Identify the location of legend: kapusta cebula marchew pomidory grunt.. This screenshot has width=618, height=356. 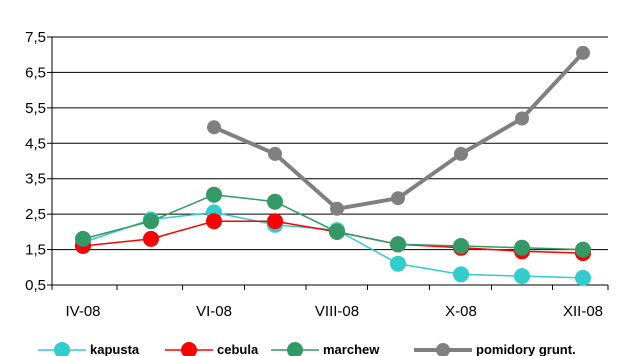
(307, 349).